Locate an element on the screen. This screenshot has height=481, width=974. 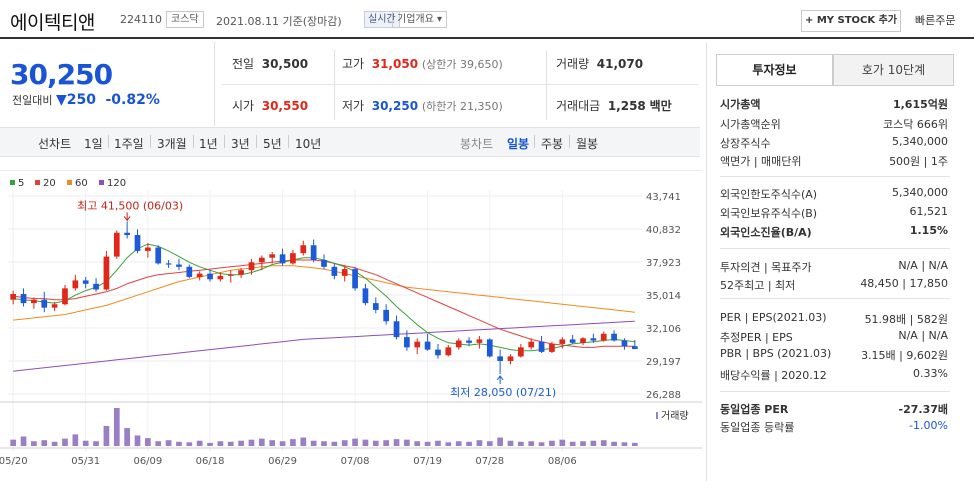
period-1d: 1일 is located at coordinates (93, 144).